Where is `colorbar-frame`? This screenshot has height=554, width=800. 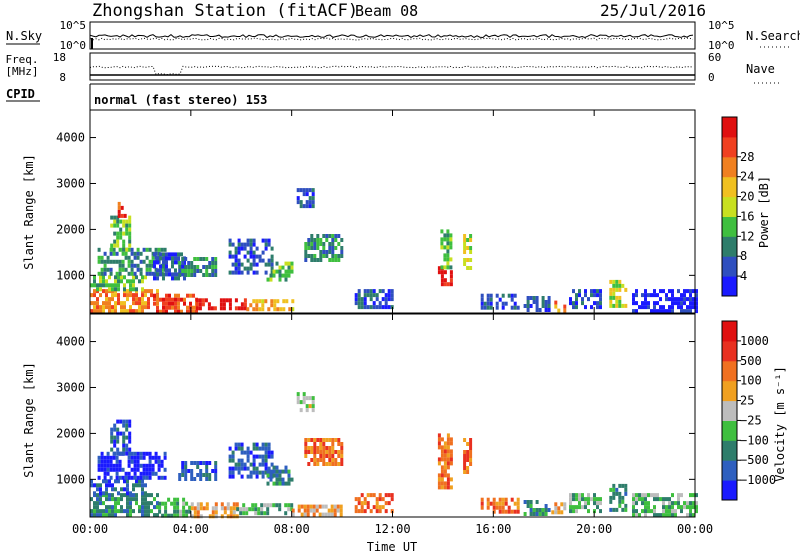
colorbar-frame is located at coordinates (729, 206).